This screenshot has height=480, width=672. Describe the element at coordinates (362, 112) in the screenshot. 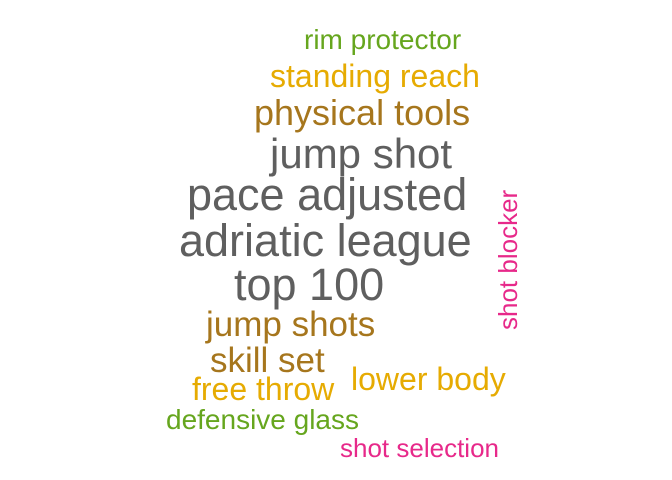

I see `word-physical-tools: physical tools` at that location.